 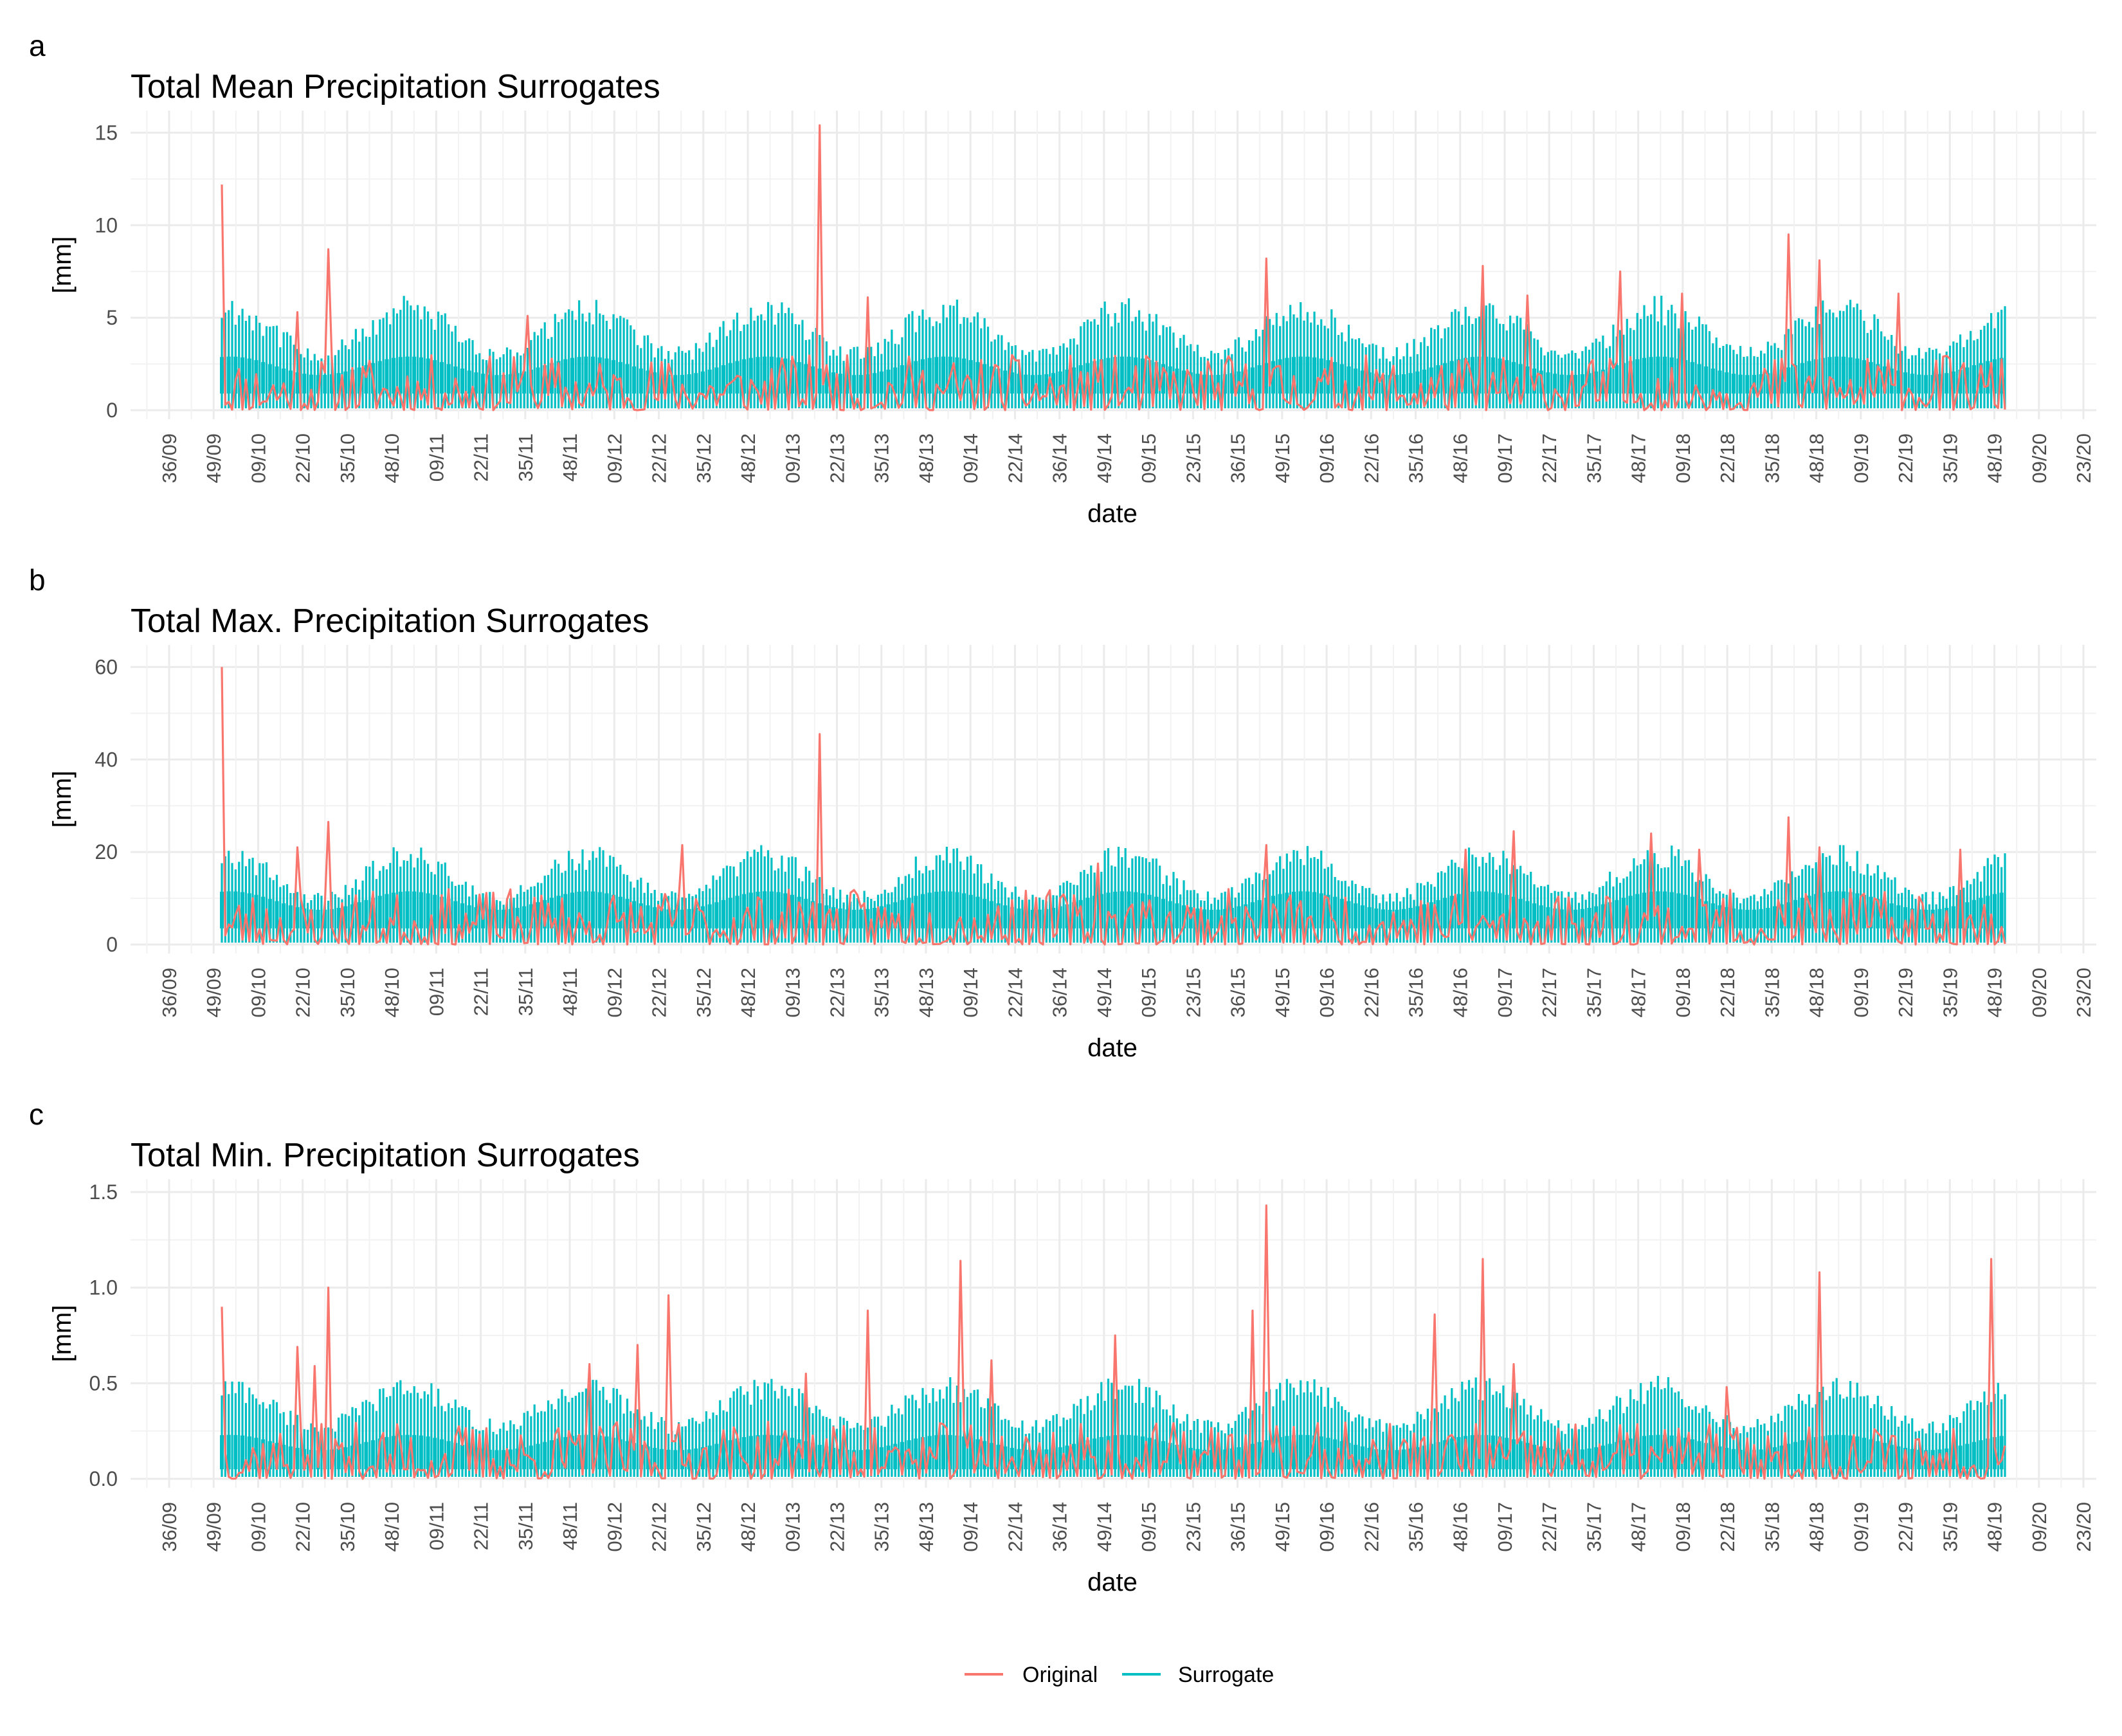 What do you see at coordinates (1119, 1675) in the screenshot?
I see `legend: Original Surrogate` at bounding box center [1119, 1675].